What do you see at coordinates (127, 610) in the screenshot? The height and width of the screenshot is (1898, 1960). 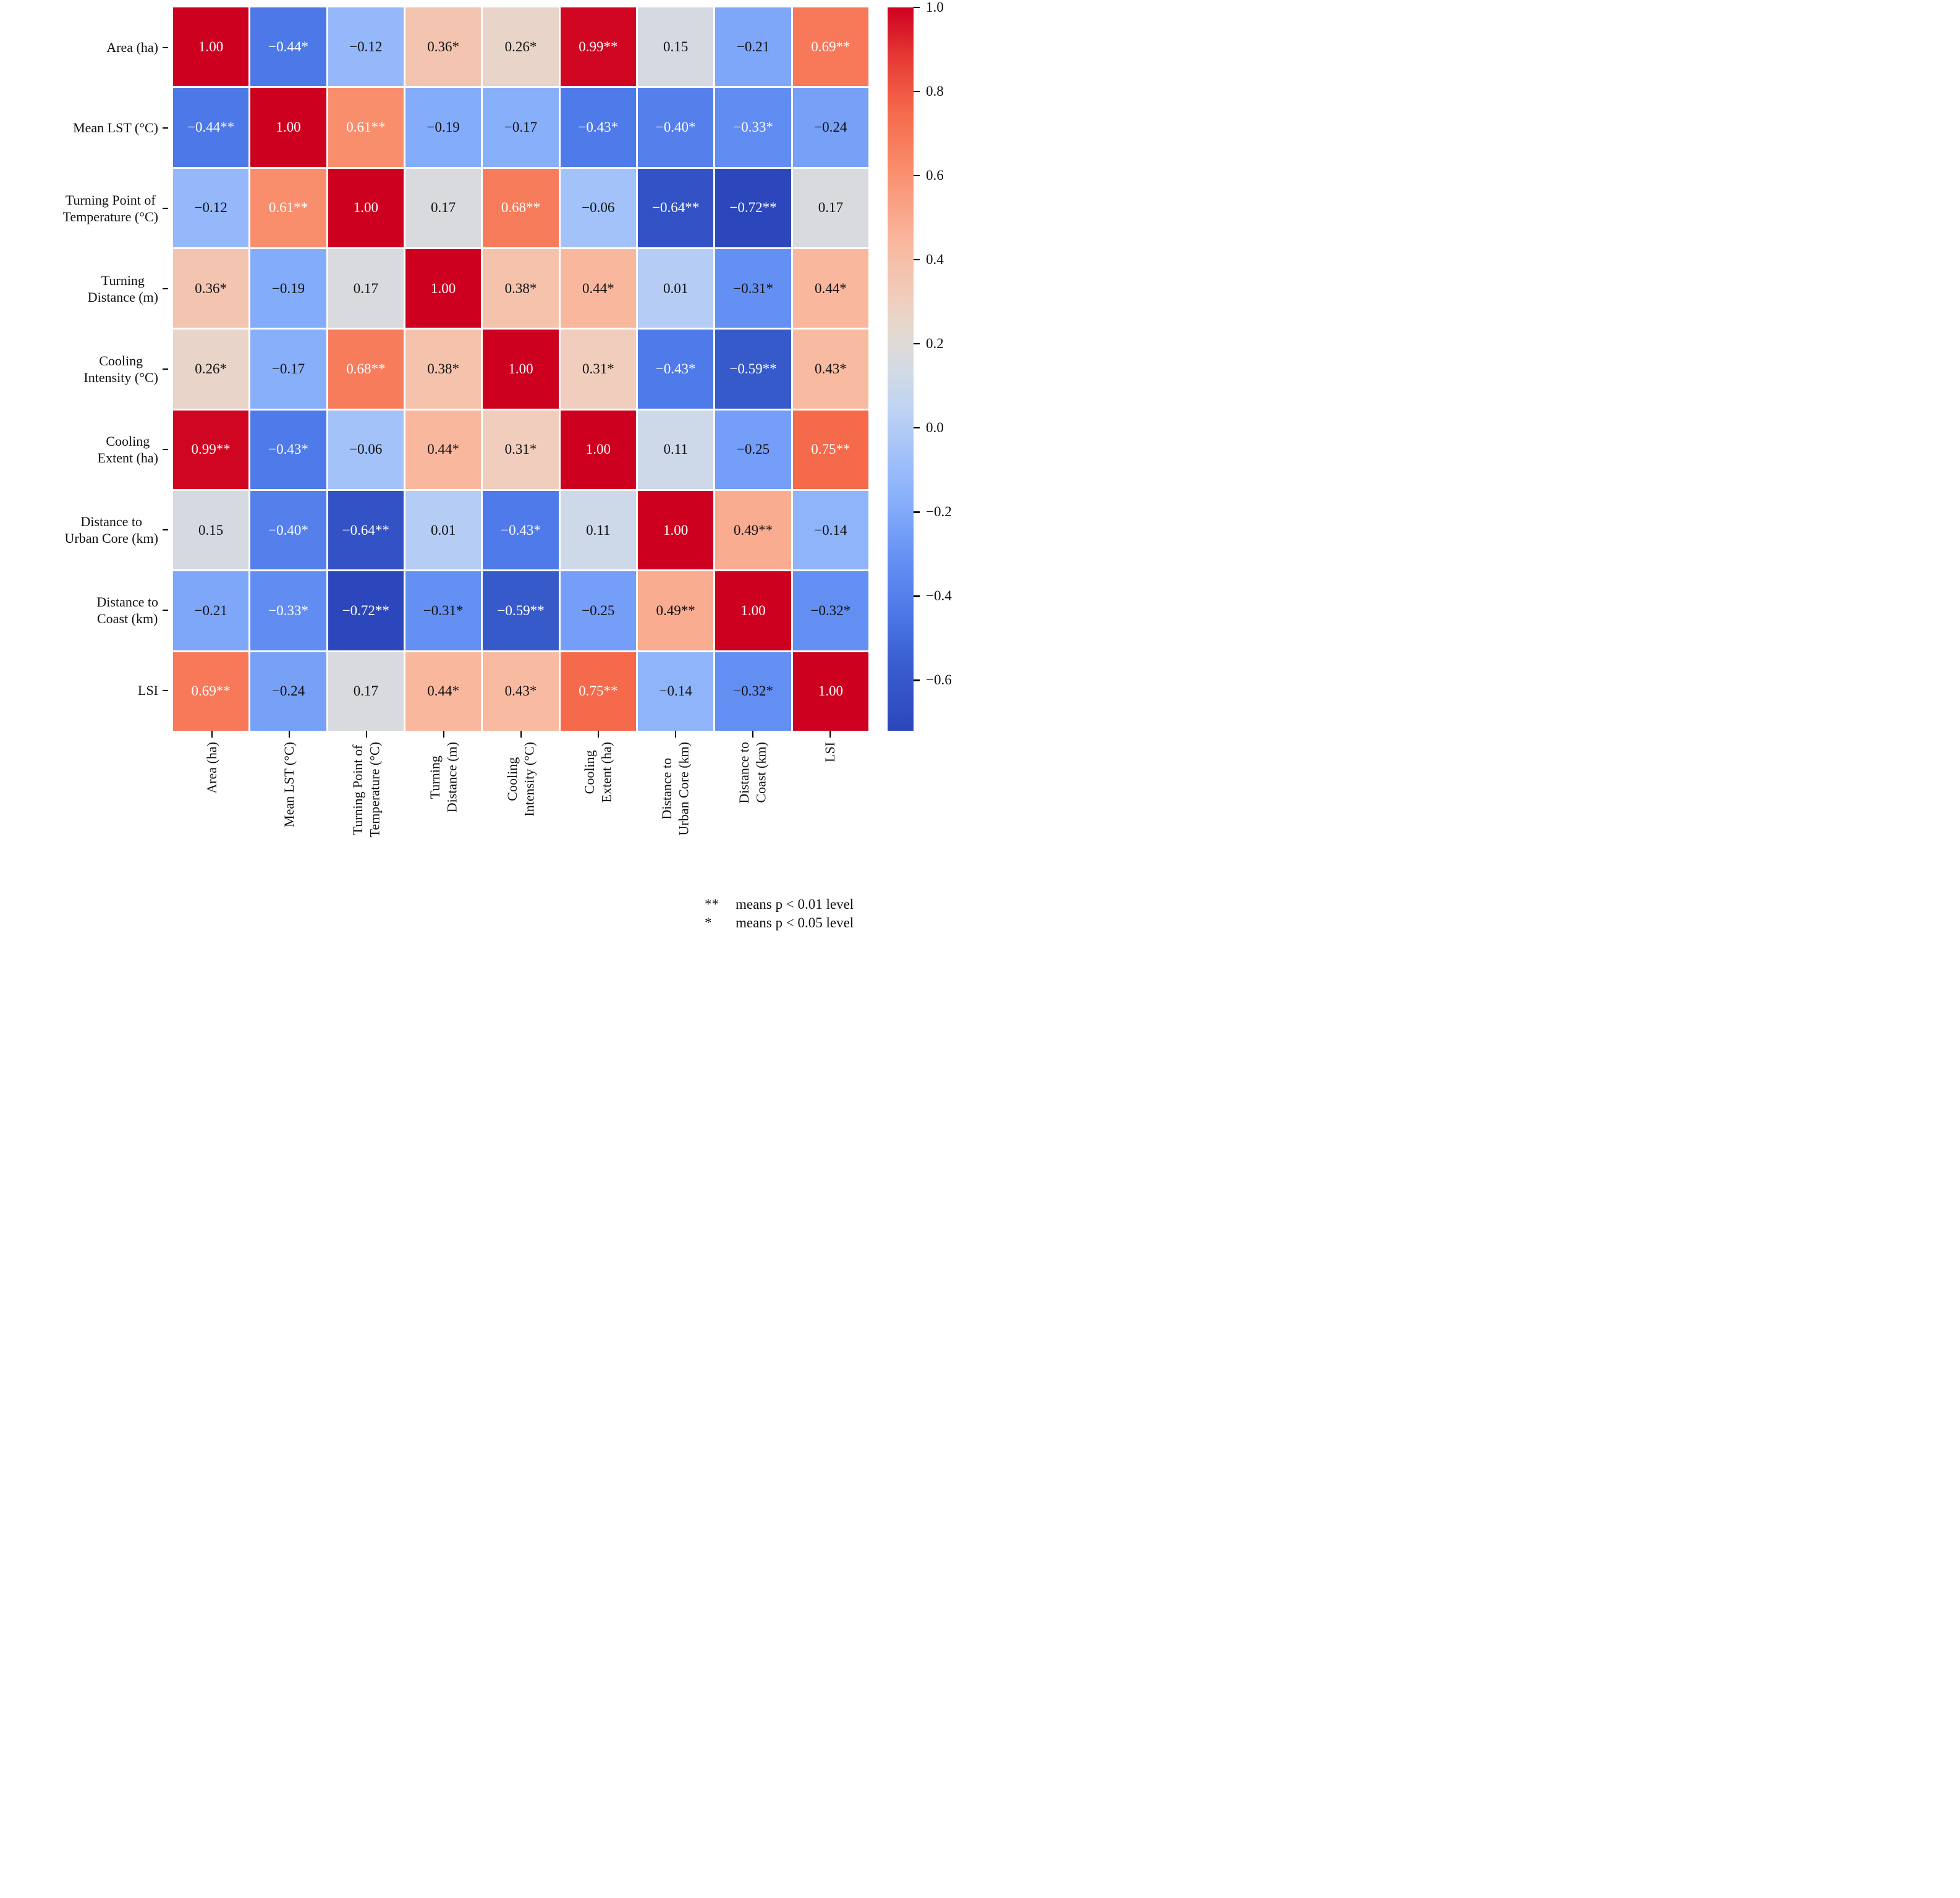 I see `y-axis-label: Distance to Coast (km)` at bounding box center [127, 610].